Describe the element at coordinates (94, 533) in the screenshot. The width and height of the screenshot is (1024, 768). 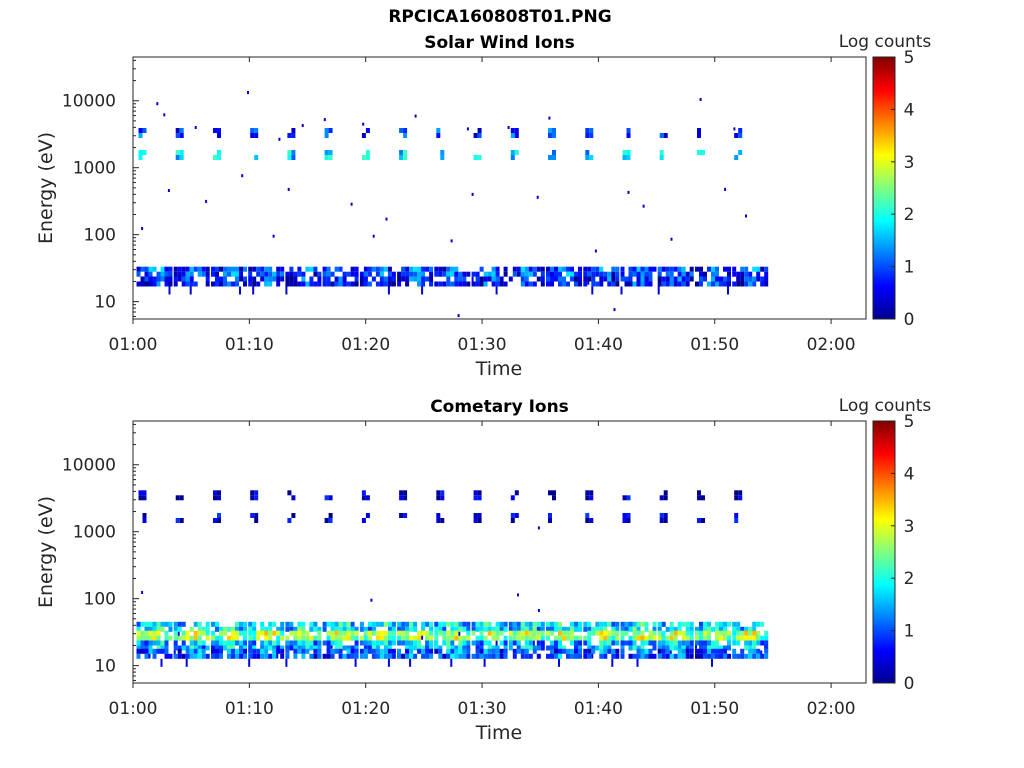
I see `y-tick-label: 1000` at that location.